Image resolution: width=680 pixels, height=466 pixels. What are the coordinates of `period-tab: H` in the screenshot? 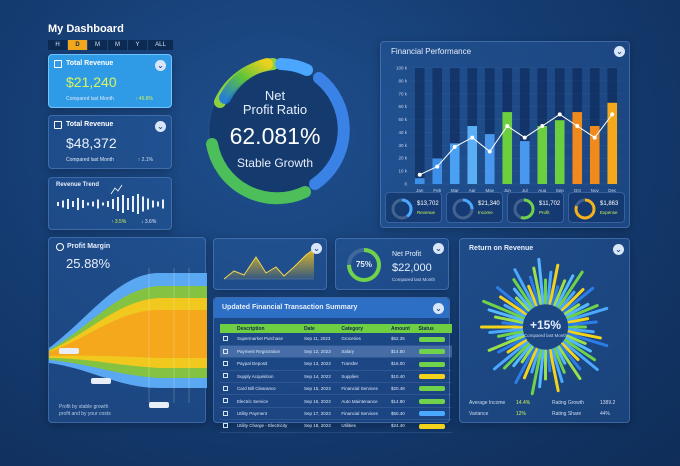 It's located at (58, 45).